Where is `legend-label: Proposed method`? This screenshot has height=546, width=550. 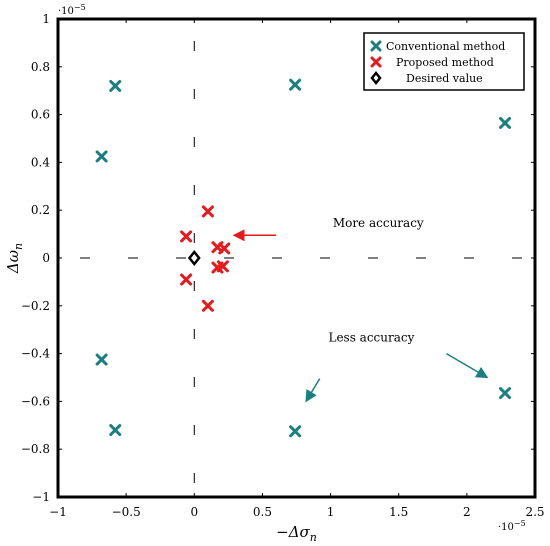 legend-label: Proposed method is located at coordinates (445, 62).